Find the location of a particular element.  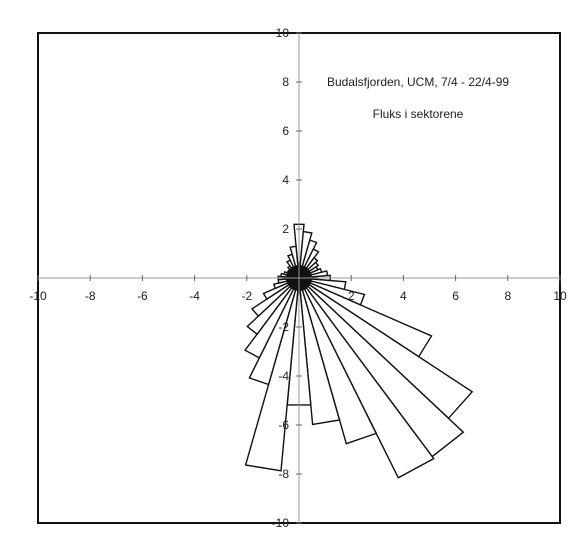

y-tick-label--8: -8 is located at coordinates (283, 474).